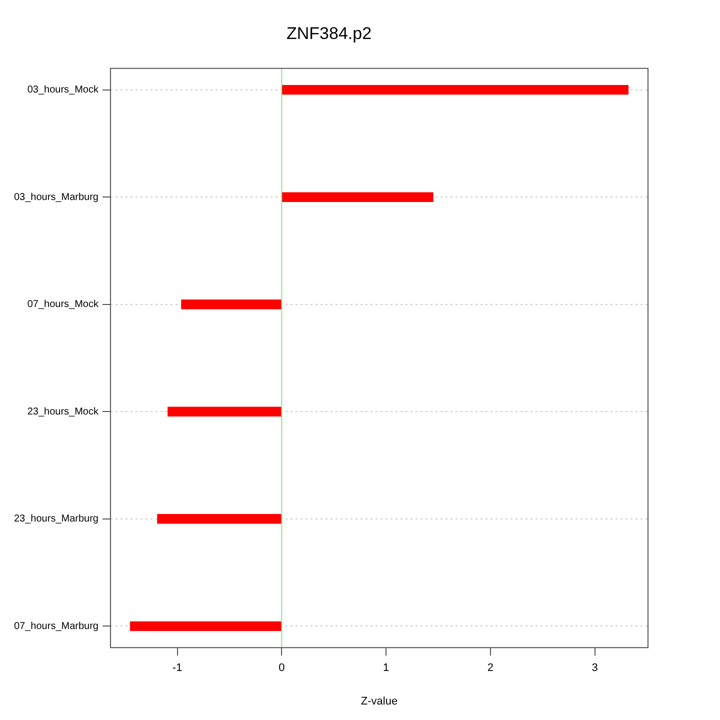 This screenshot has height=720, width=720. I want to click on chart-title: ZNF384.p2, so click(329, 33).